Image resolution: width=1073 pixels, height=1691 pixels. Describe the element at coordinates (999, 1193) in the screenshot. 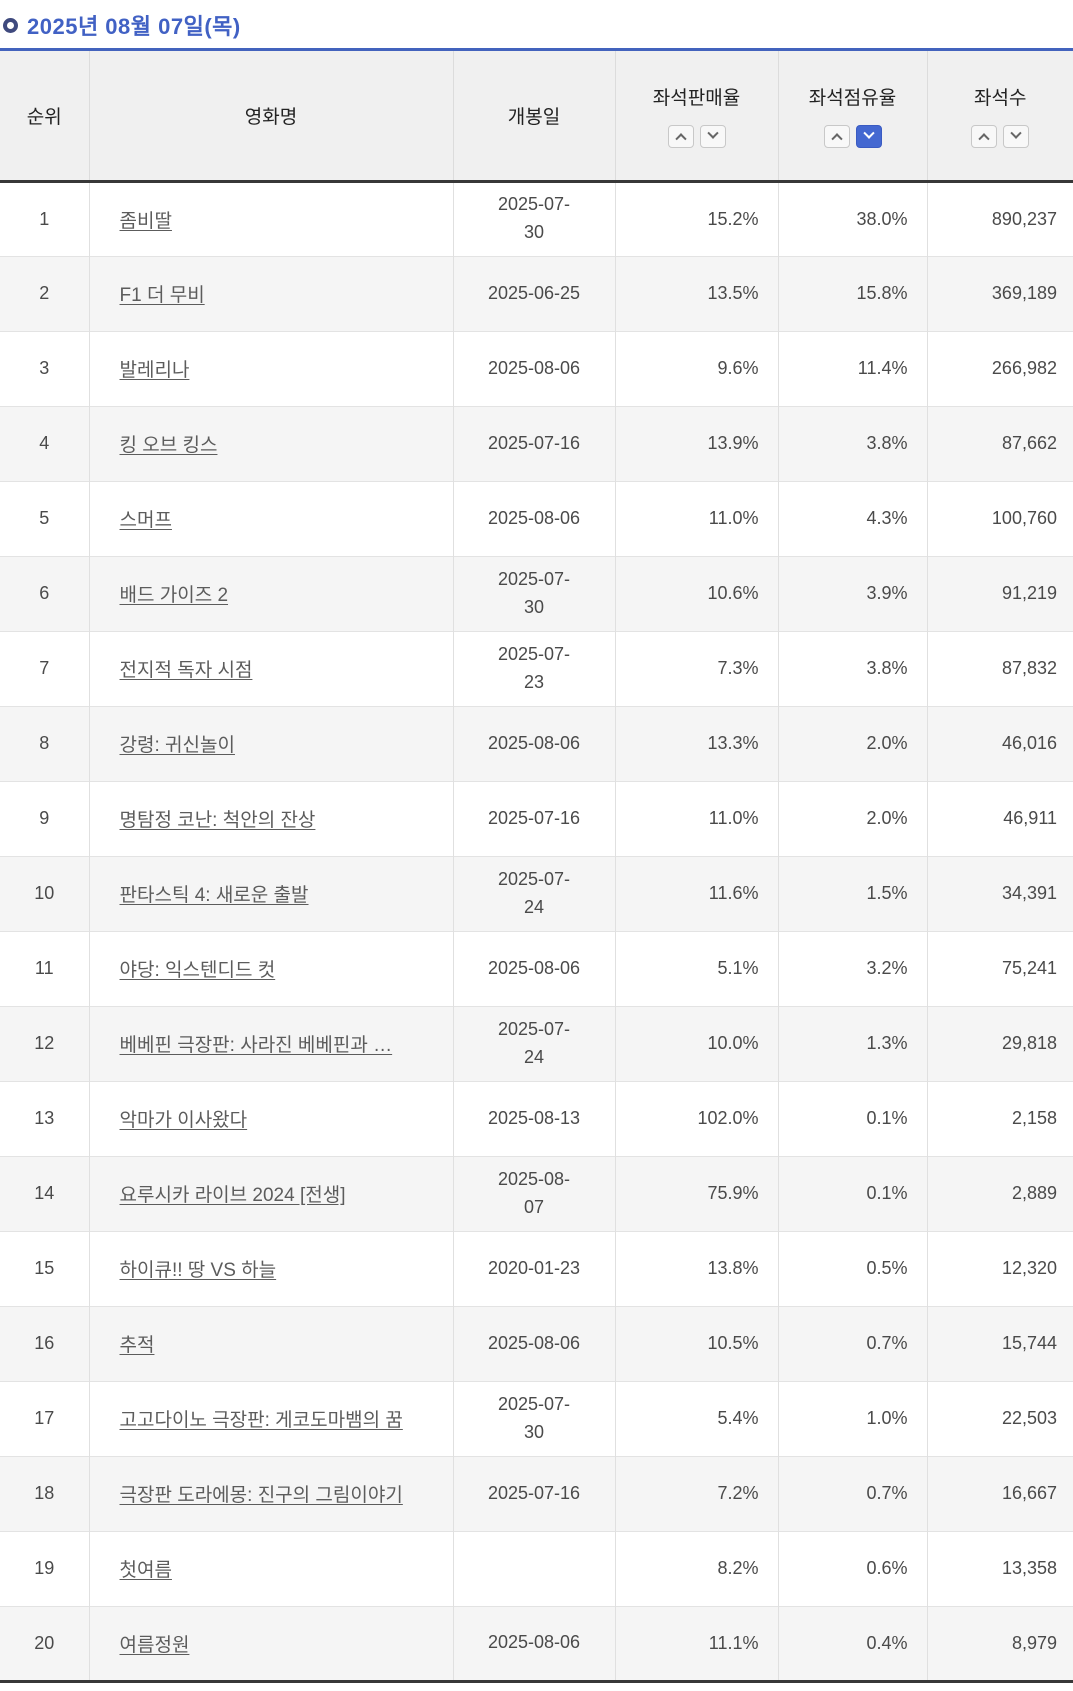

I see `seat-count-cell: 2,889` at that location.